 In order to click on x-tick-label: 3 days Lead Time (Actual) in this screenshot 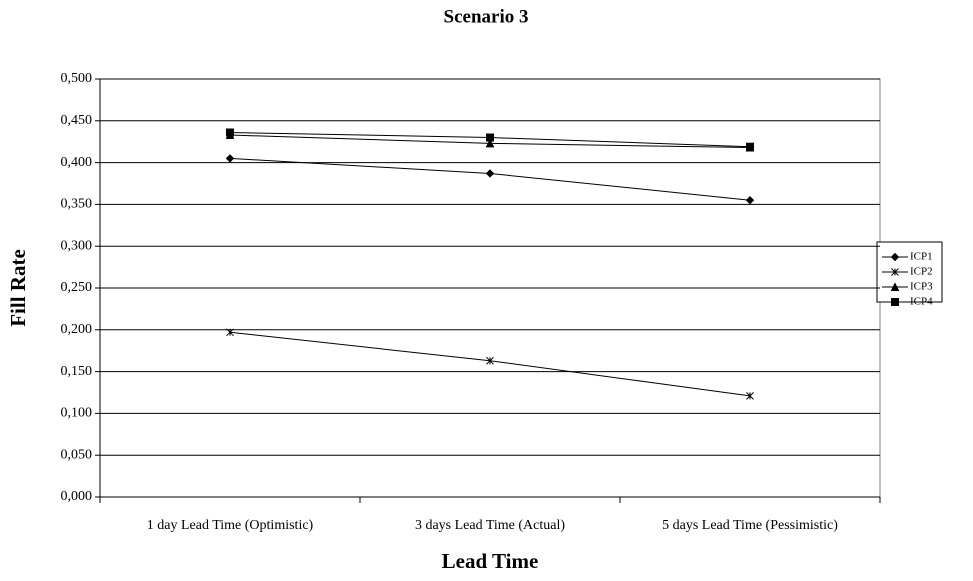, I will do `click(490, 525)`.